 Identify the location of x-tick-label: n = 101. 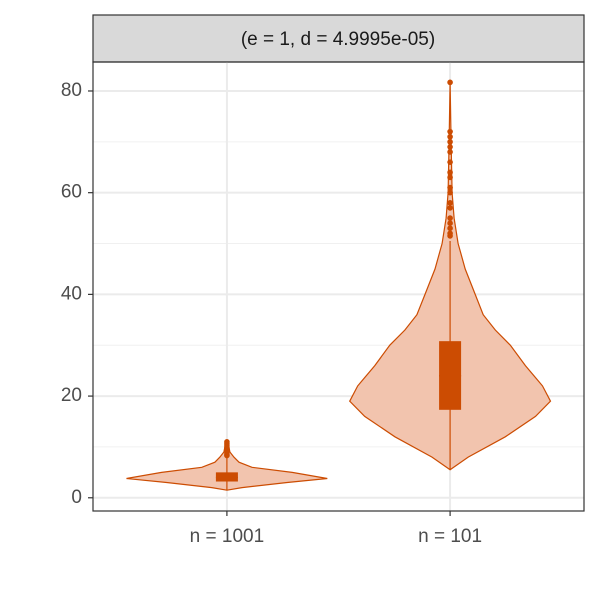
(450, 536).